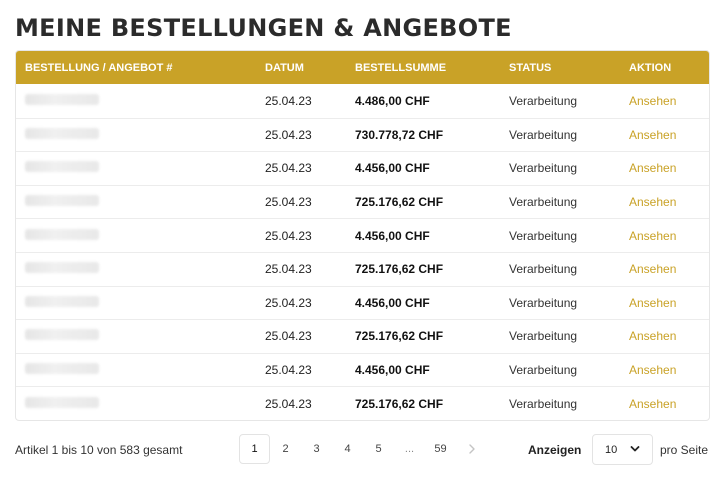 Image resolution: width=724 pixels, height=484 pixels. What do you see at coordinates (254, 449) in the screenshot?
I see `page-button: 1` at bounding box center [254, 449].